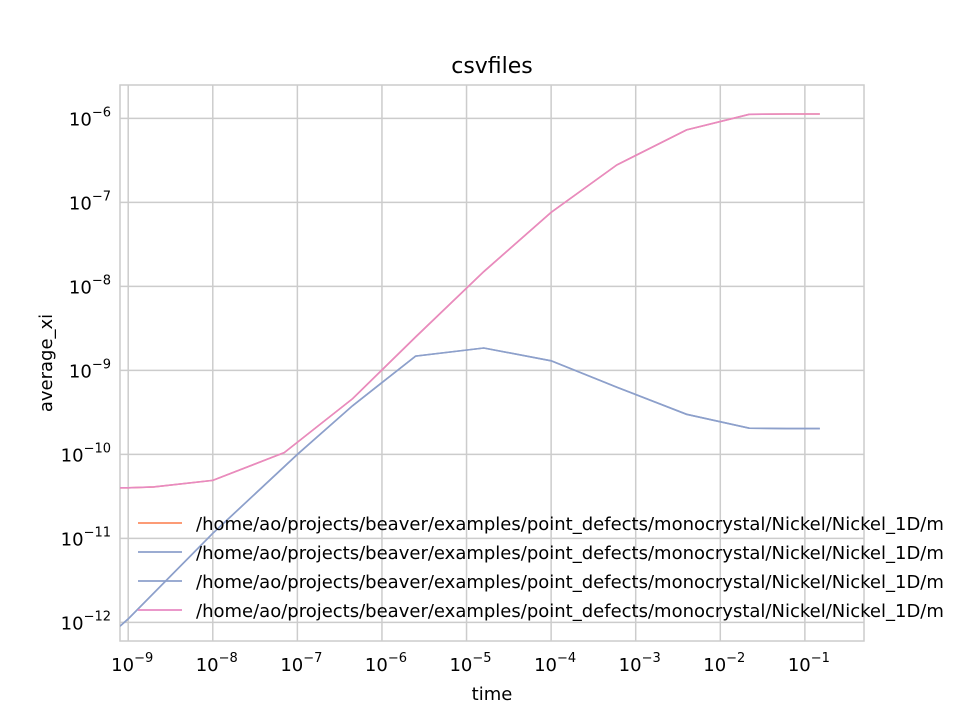 The height and width of the screenshot is (720, 960). I want to click on x-tick-labels: 10⁻⁹ 10⁻⁸ 10⁻⁷ 10⁻⁶ 10⁻⁵ 10⁻⁴ 10⁻³ 10⁻² 10⁻¹, so click(470, 663).